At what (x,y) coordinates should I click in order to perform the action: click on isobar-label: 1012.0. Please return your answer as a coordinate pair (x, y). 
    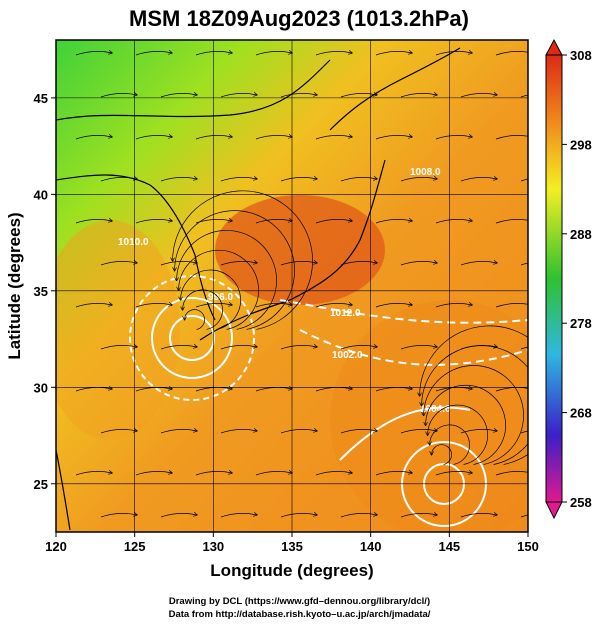
    Looking at the image, I should click on (345, 313).